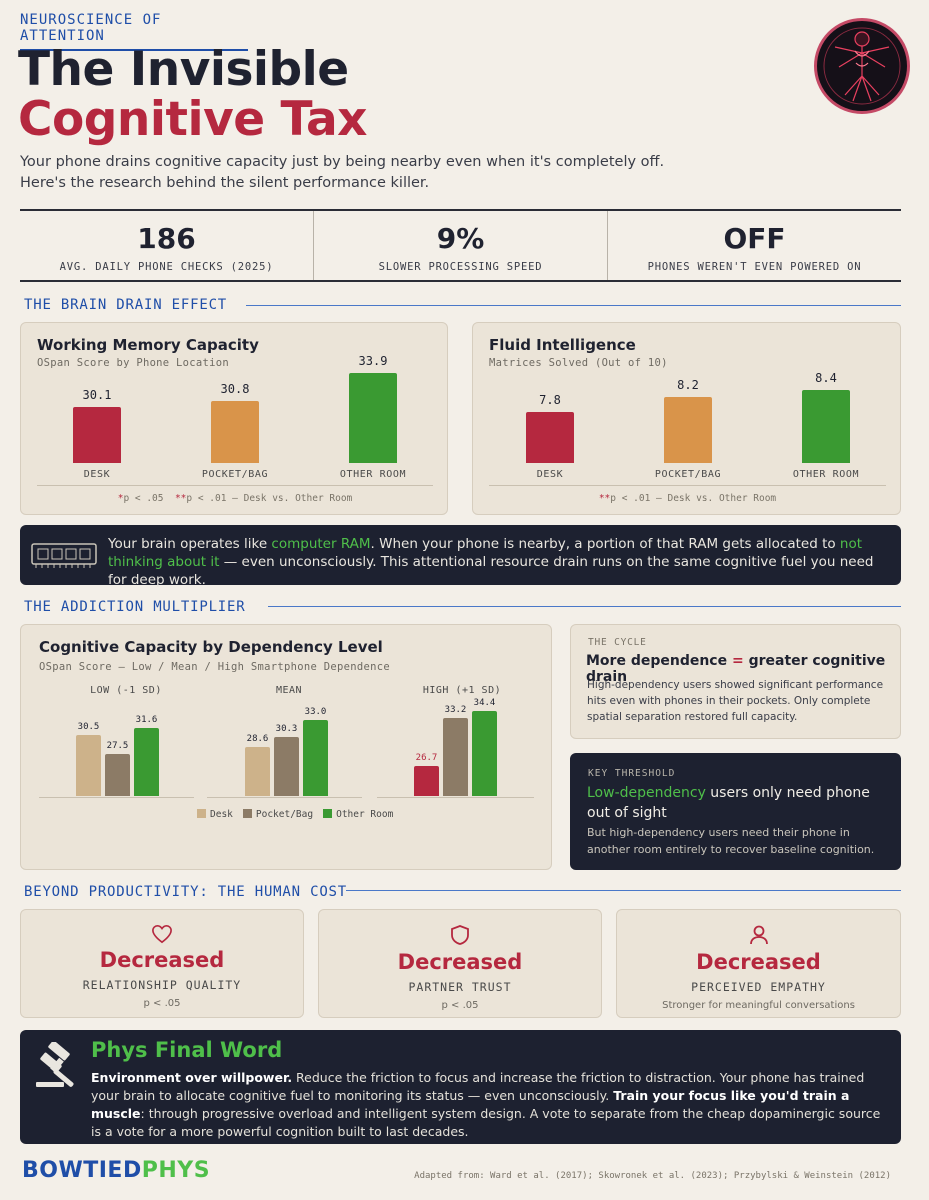  I want to click on group-label: MEAN, so click(289, 690).